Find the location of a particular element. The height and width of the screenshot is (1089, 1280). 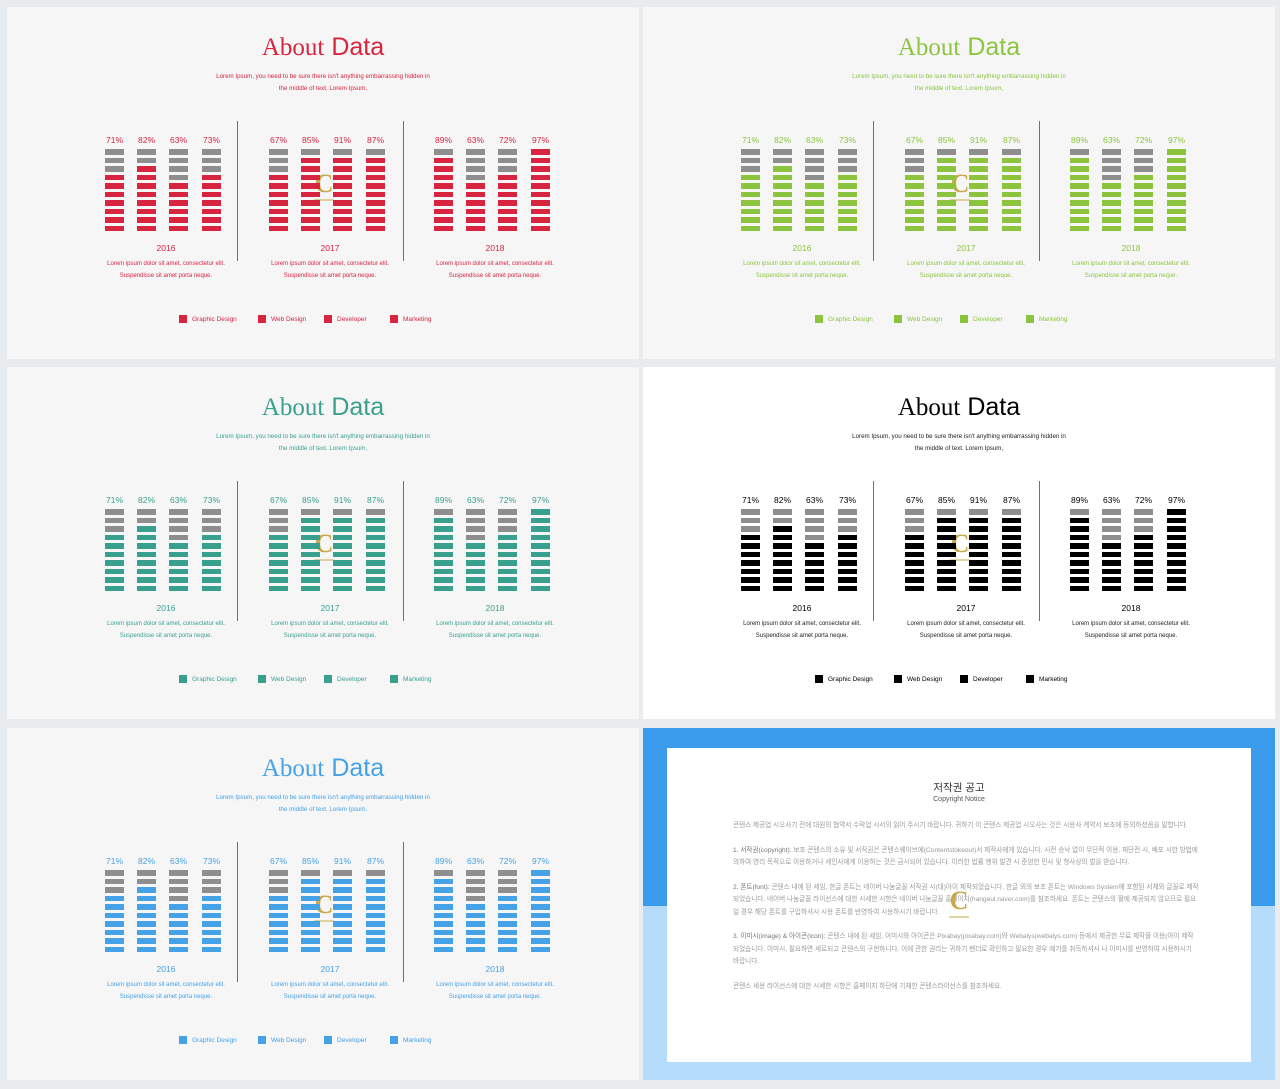

bar-graphic-design is located at coordinates (443, 552).